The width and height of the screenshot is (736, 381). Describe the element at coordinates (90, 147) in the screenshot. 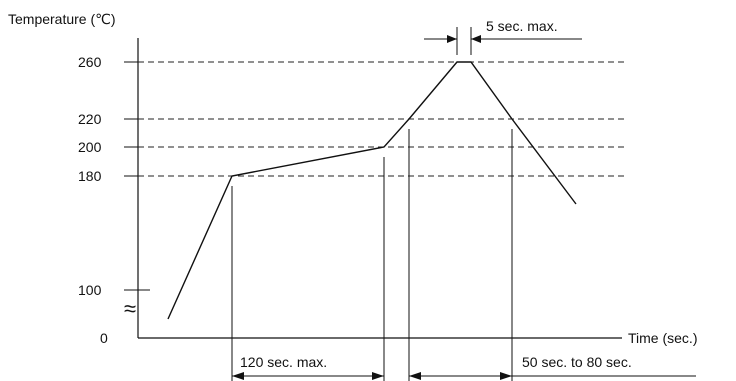

I see `y-tick-200: 200` at that location.